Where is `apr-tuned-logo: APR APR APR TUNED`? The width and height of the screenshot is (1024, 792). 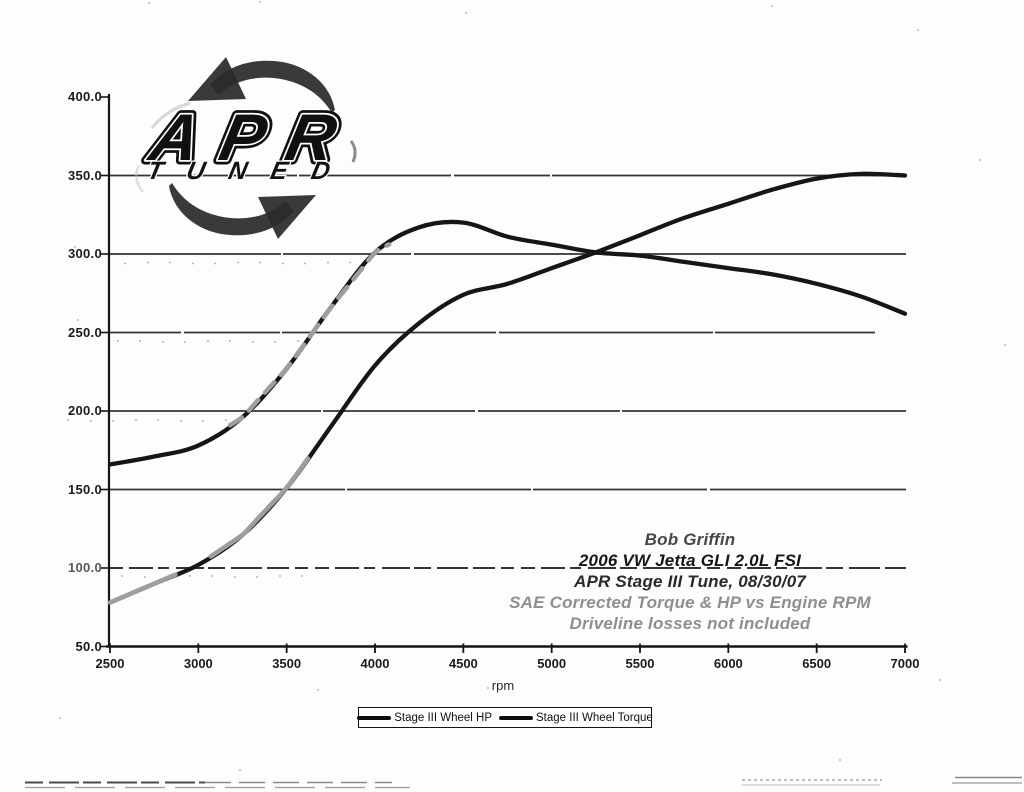 apr-tuned-logo: APR APR APR TUNED is located at coordinates (252, 148).